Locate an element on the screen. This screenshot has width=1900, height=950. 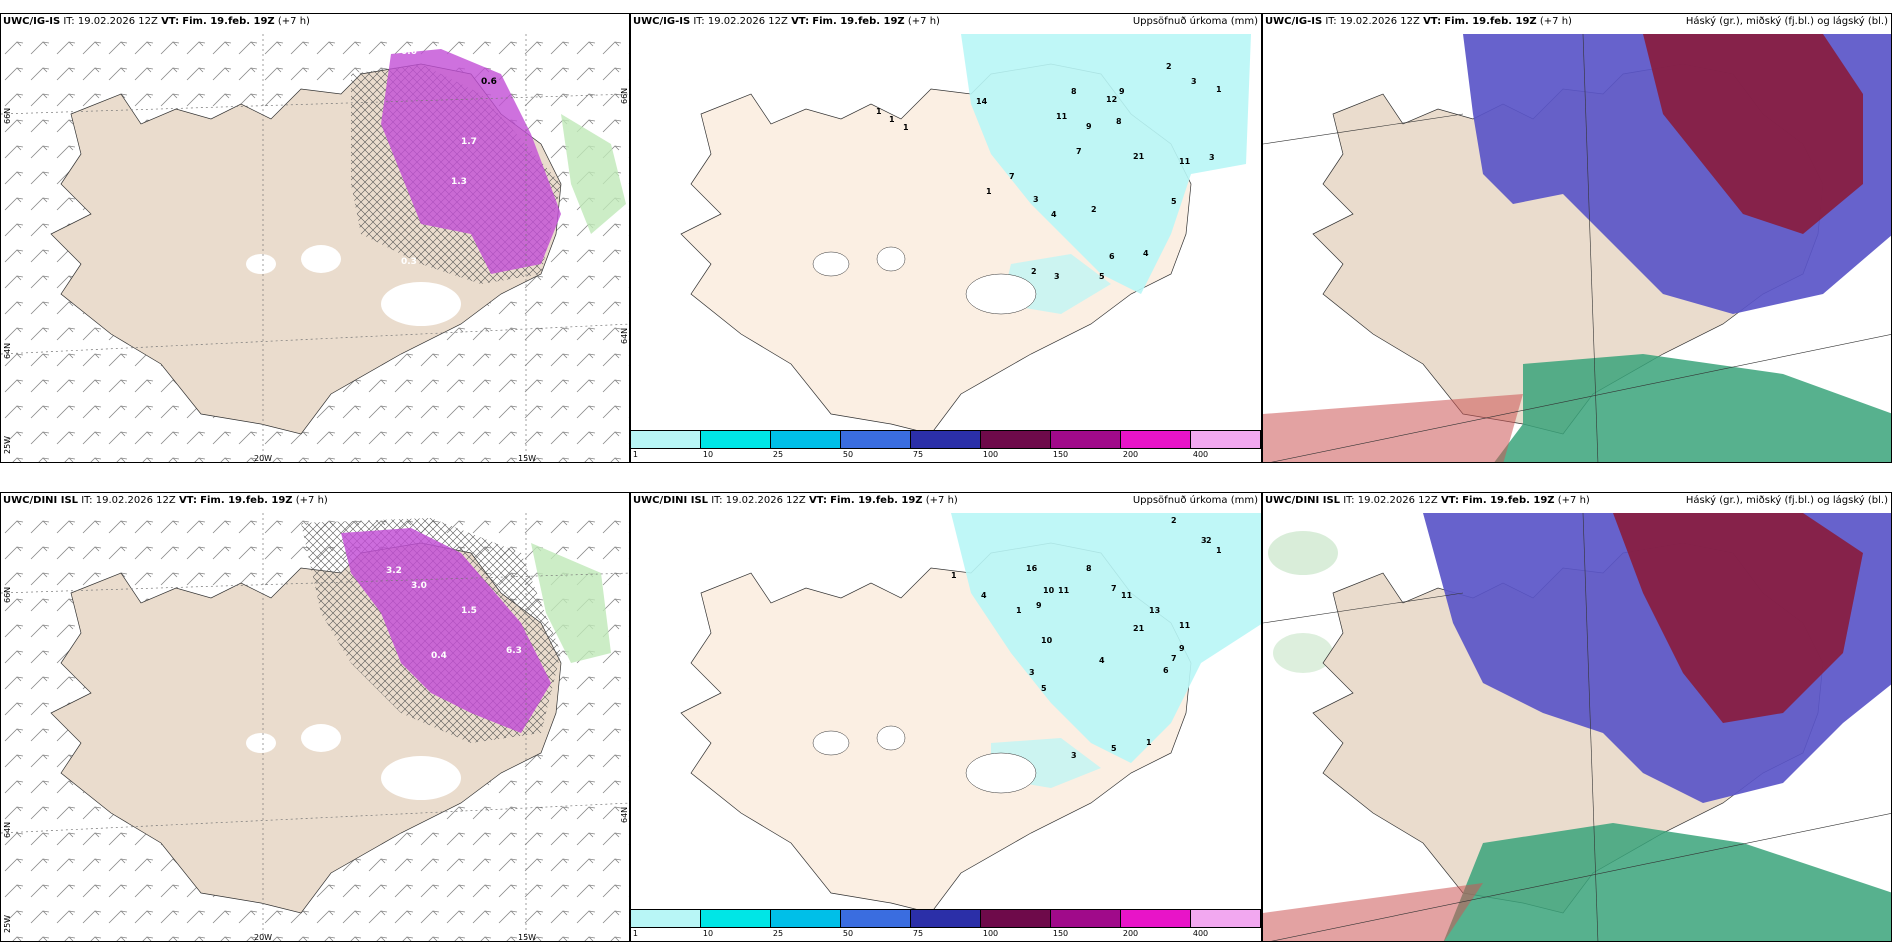
svg-text: 13 is located at coordinates (1154, 610).